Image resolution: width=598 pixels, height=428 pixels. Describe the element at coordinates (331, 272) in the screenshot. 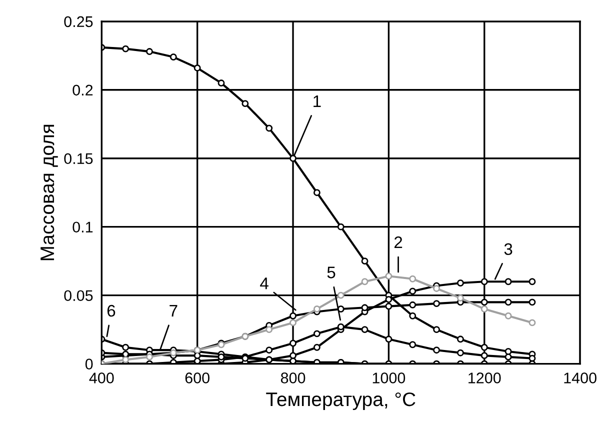

I see `annotation: 5` at that location.